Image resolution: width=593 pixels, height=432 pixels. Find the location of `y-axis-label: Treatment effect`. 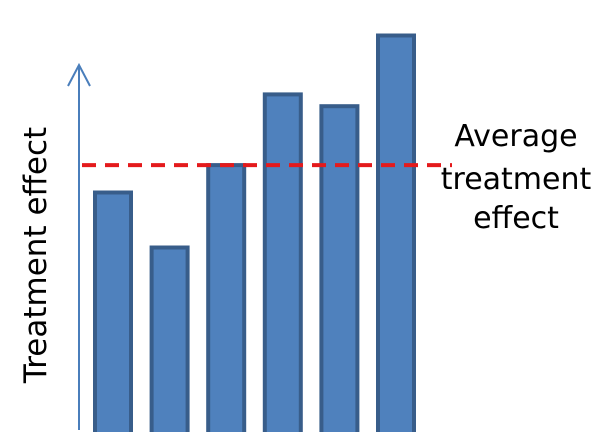

y-axis-label: Treatment effect is located at coordinates (36, 255).